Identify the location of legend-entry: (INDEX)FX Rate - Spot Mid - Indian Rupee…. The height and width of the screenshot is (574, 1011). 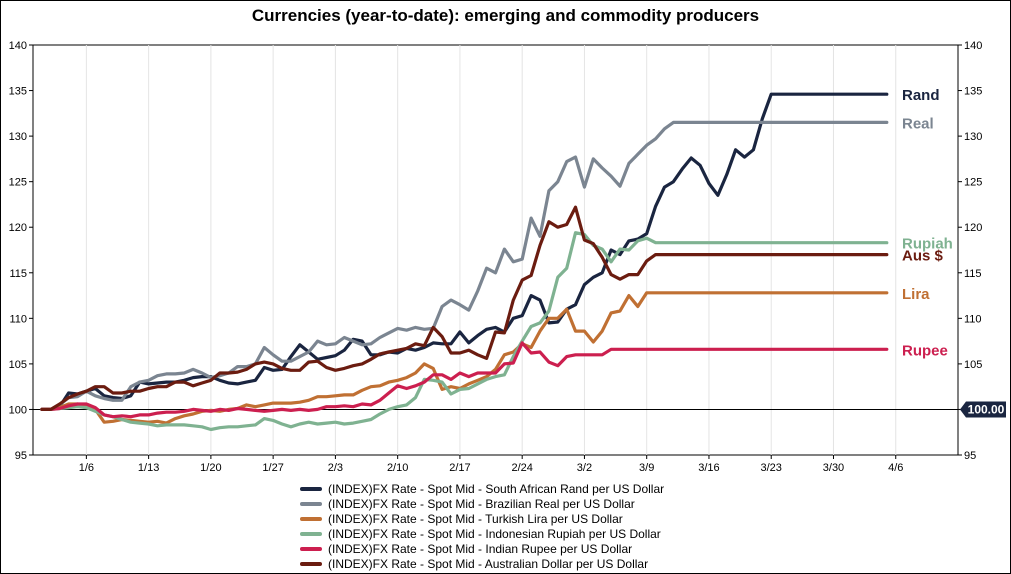
(530, 548).